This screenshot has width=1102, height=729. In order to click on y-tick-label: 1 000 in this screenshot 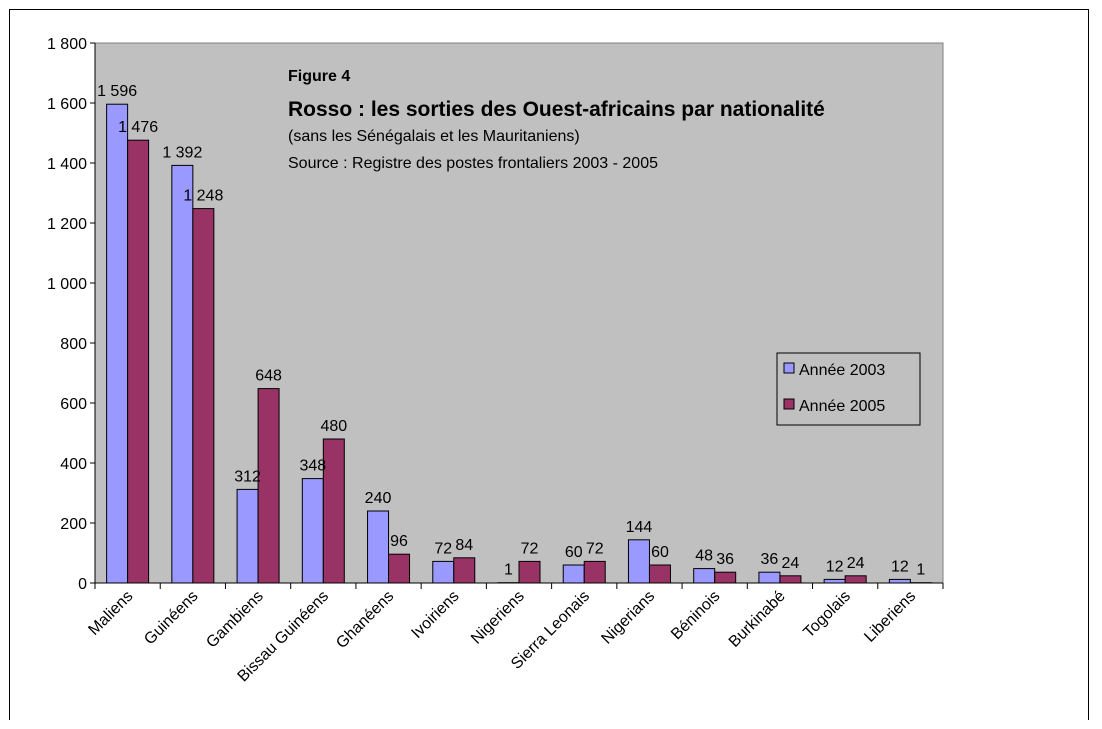, I will do `click(67, 284)`.